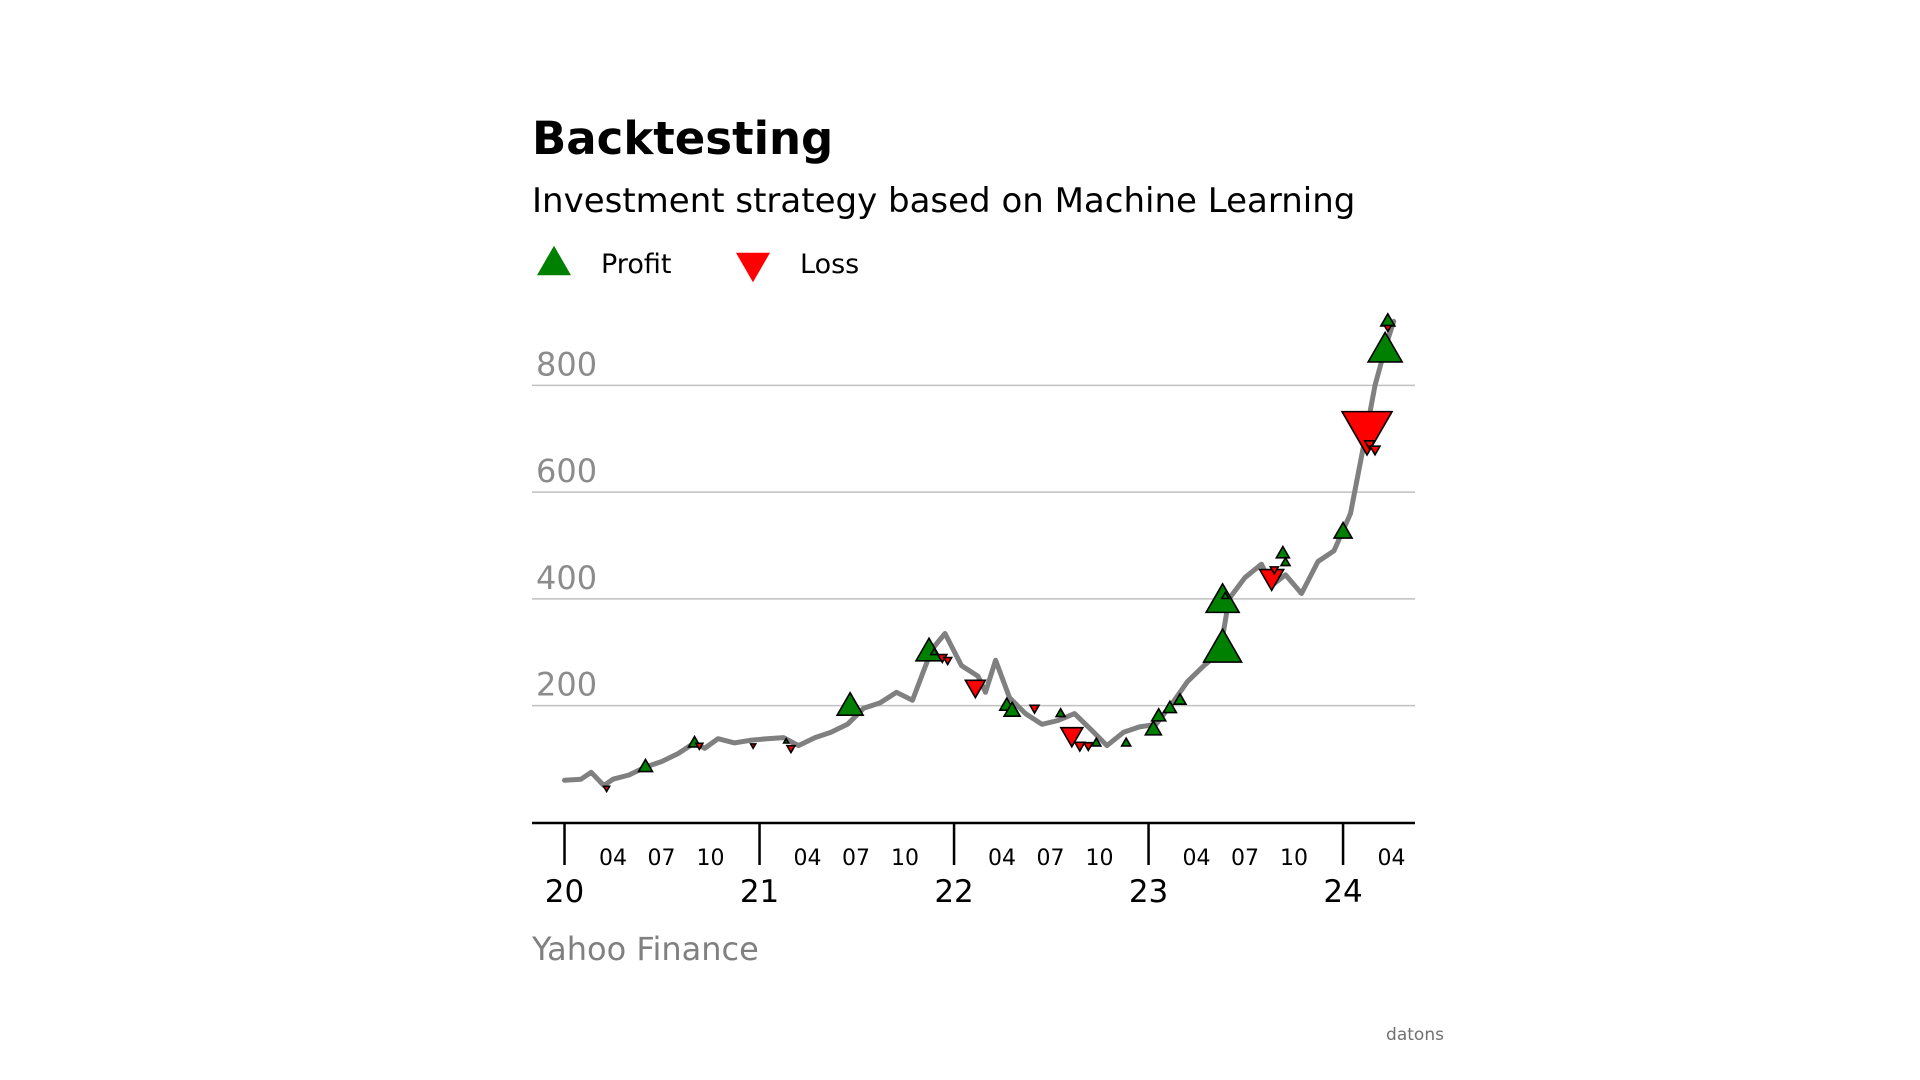  I want to click on y-gridlines, so click(973, 545).